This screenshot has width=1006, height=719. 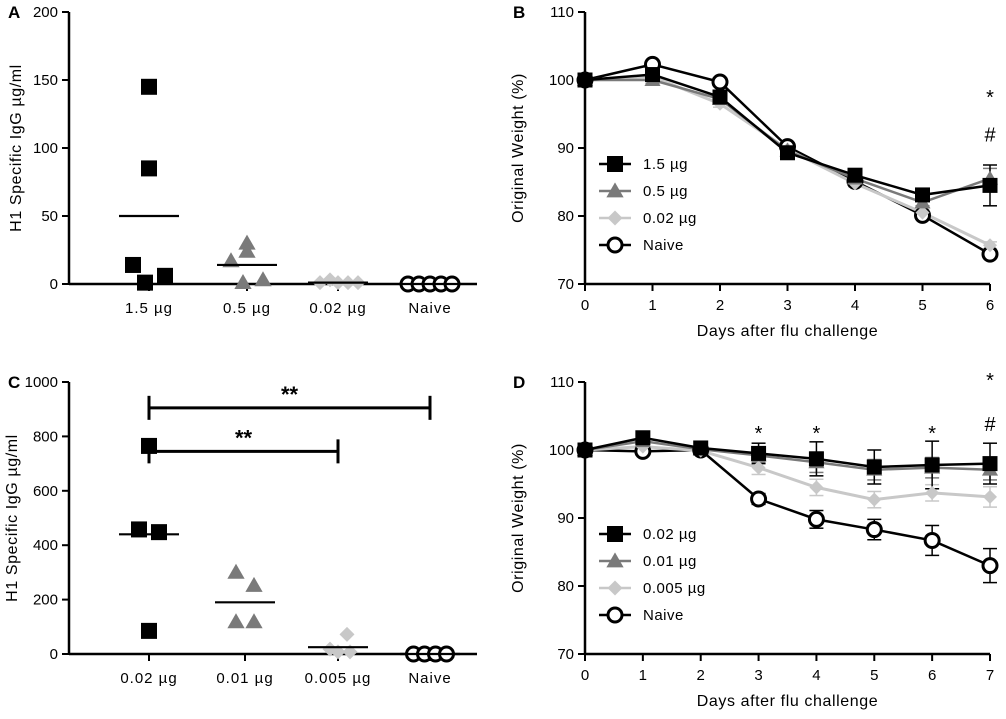 What do you see at coordinates (565, 654) in the screenshot?
I see `y-tick-label: 70` at bounding box center [565, 654].